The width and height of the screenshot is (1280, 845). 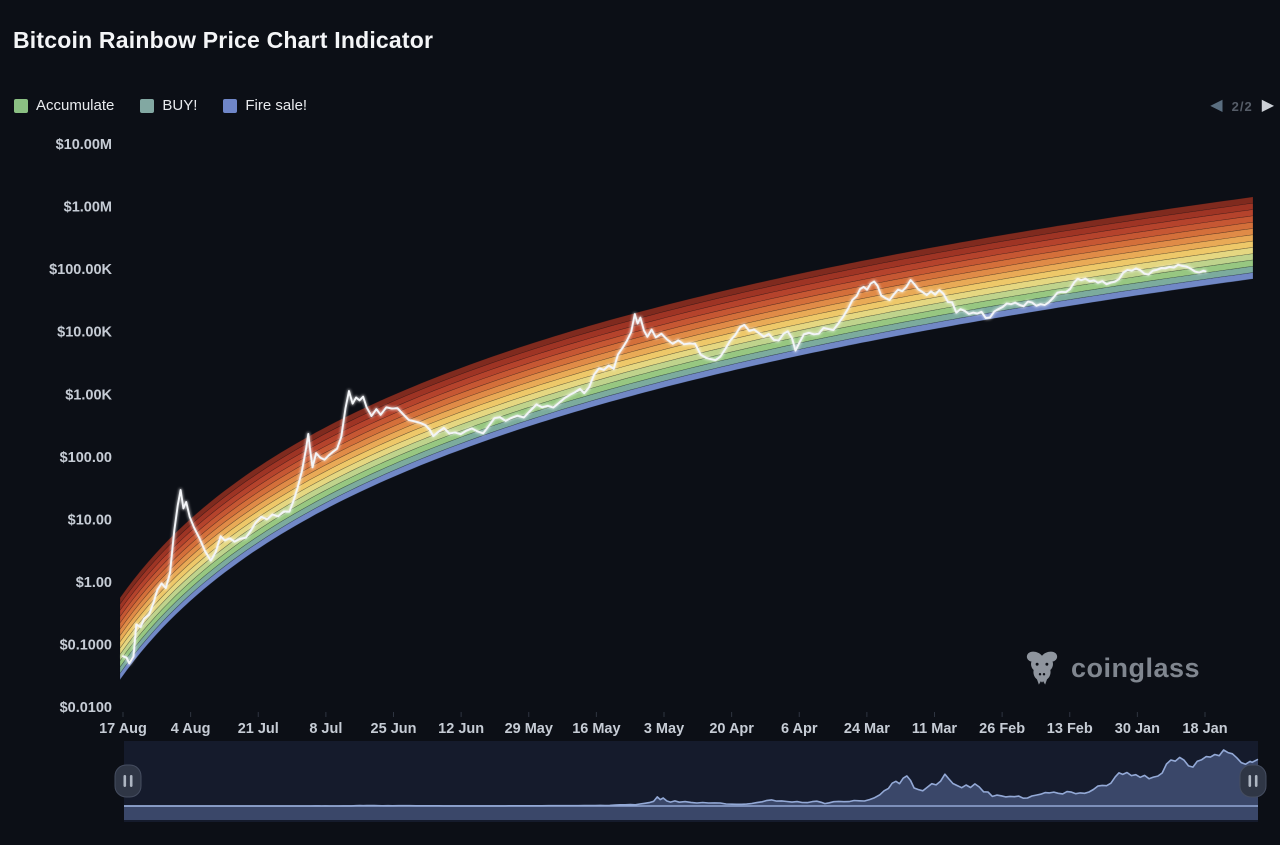 I want to click on svg-text: 13 Feb, so click(x=1070, y=729).